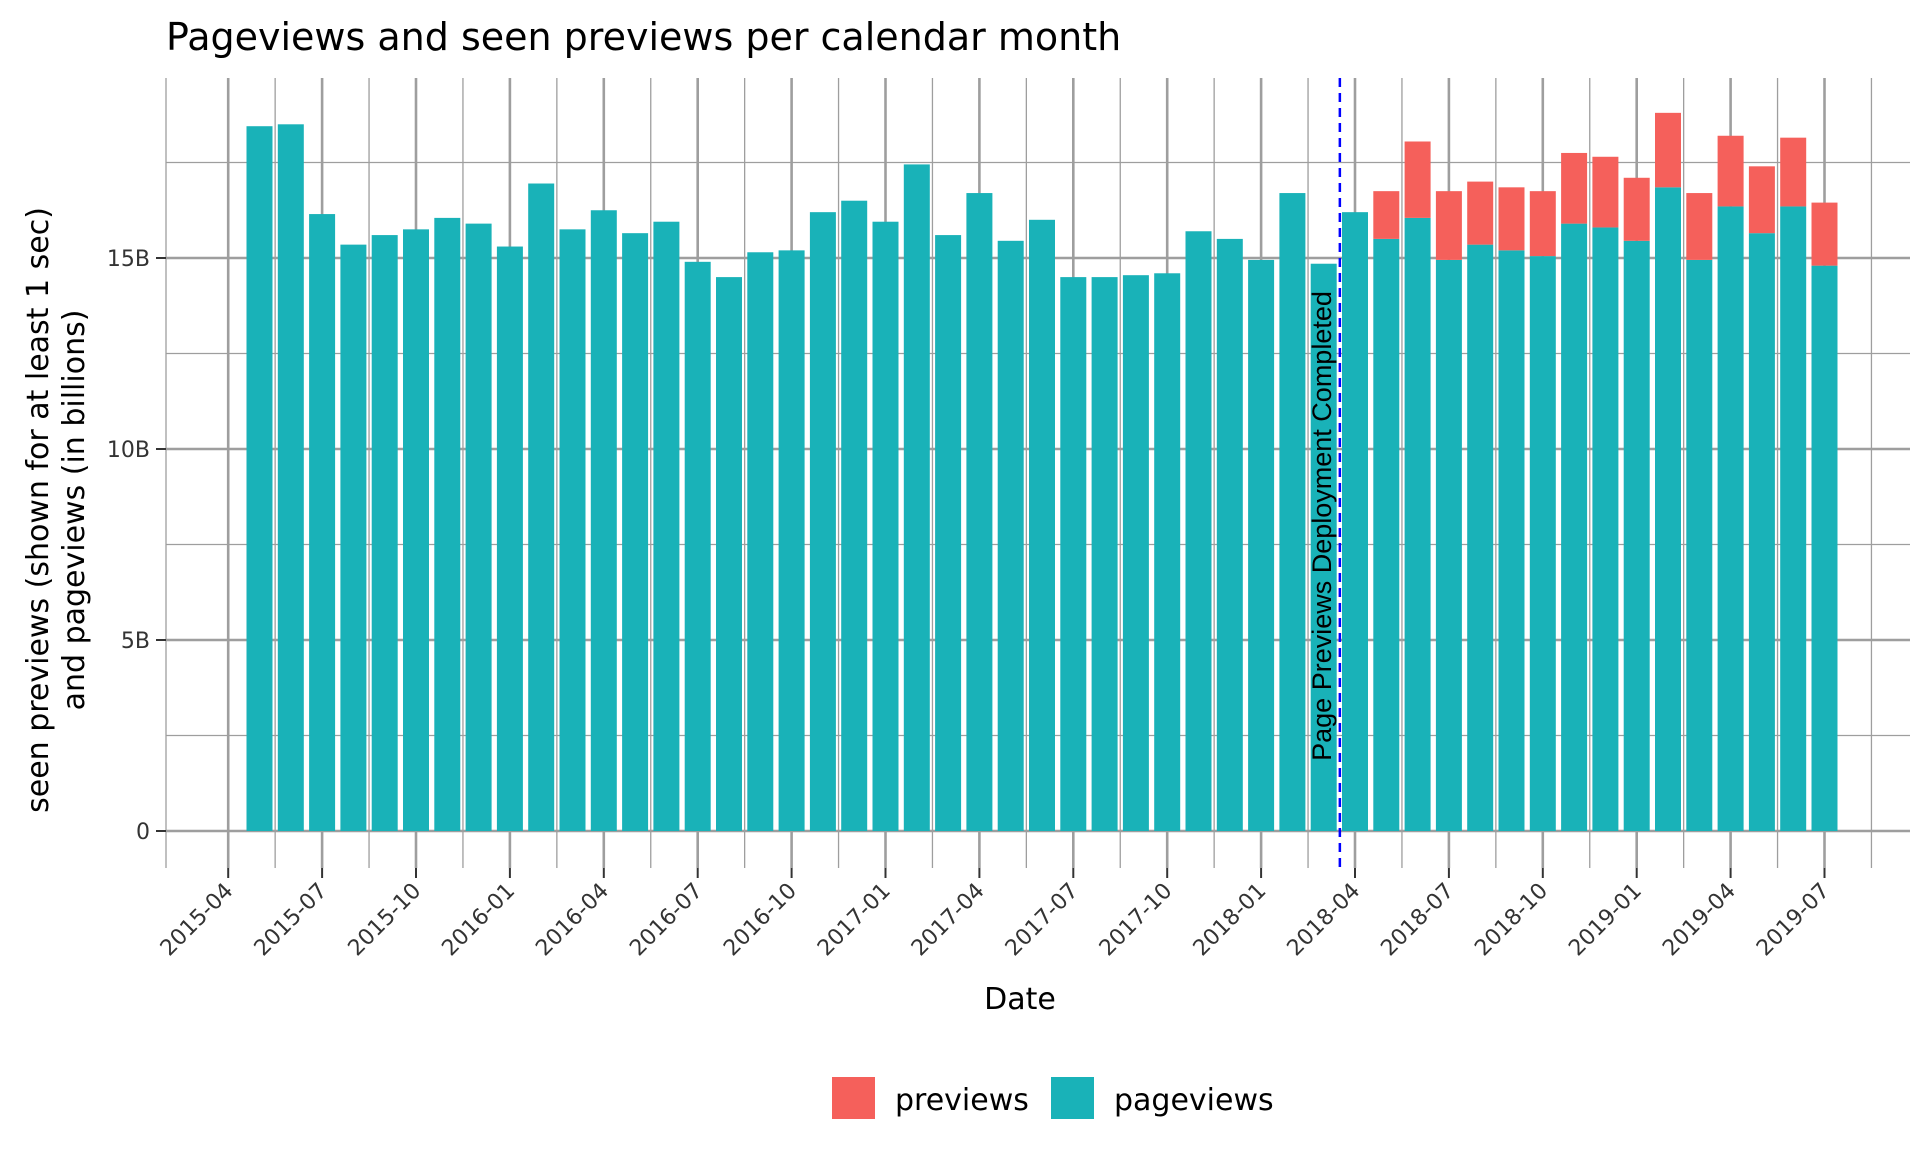 Image resolution: width=1920 pixels, height=1152 pixels. I want to click on x-tick-label: 2019-04, so click(1699, 920).